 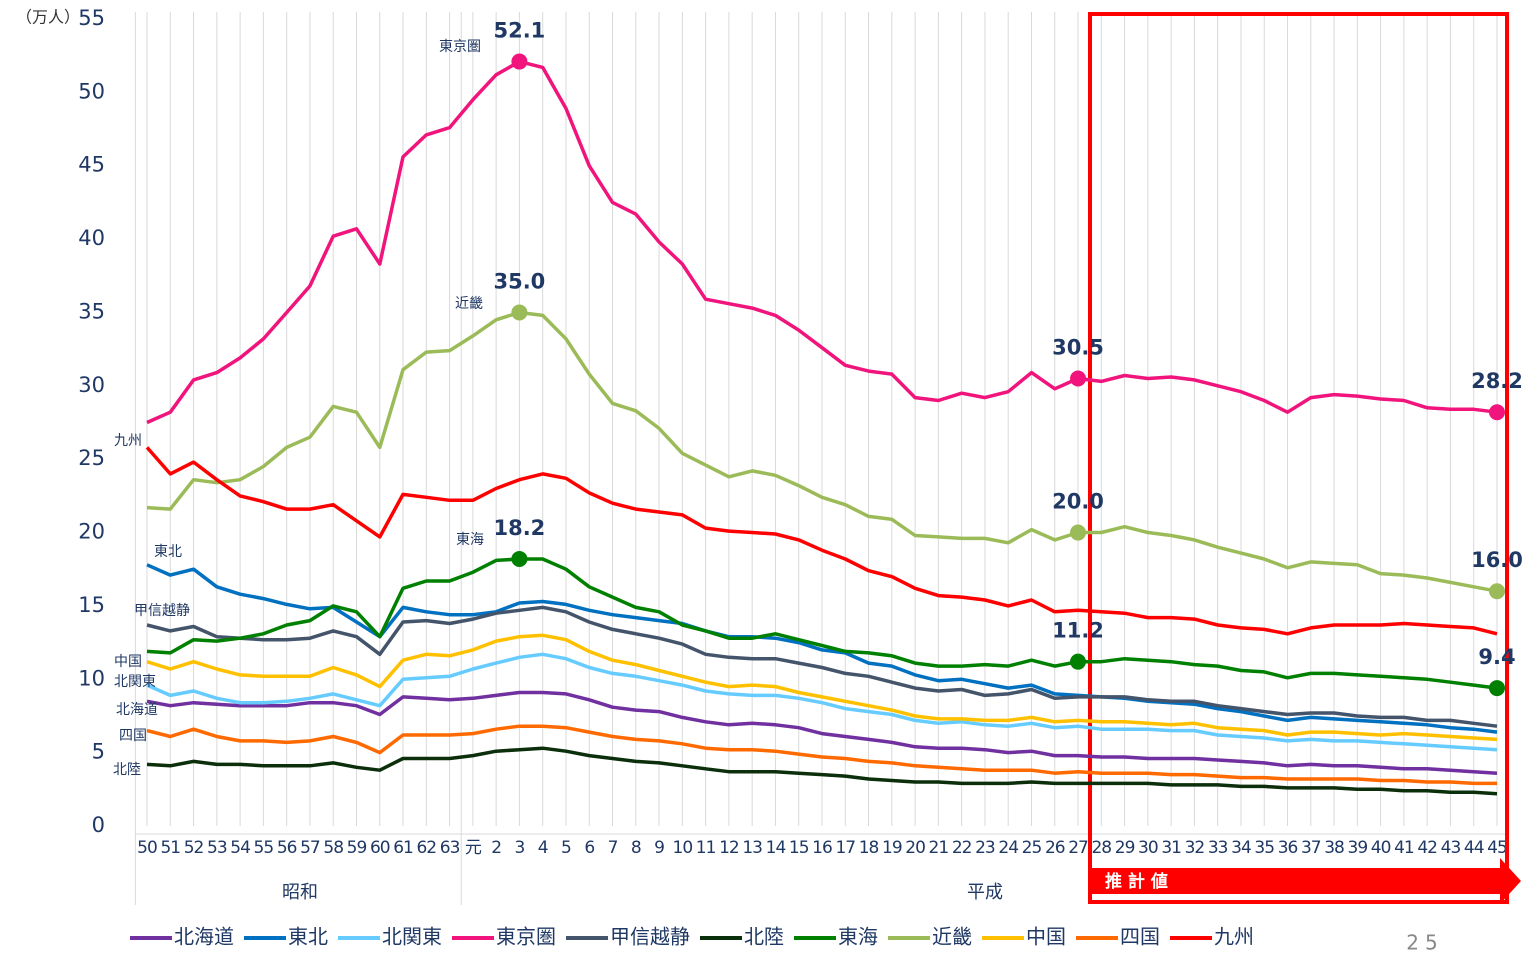 I want to click on legend-label: 北陸, so click(x=764, y=937).